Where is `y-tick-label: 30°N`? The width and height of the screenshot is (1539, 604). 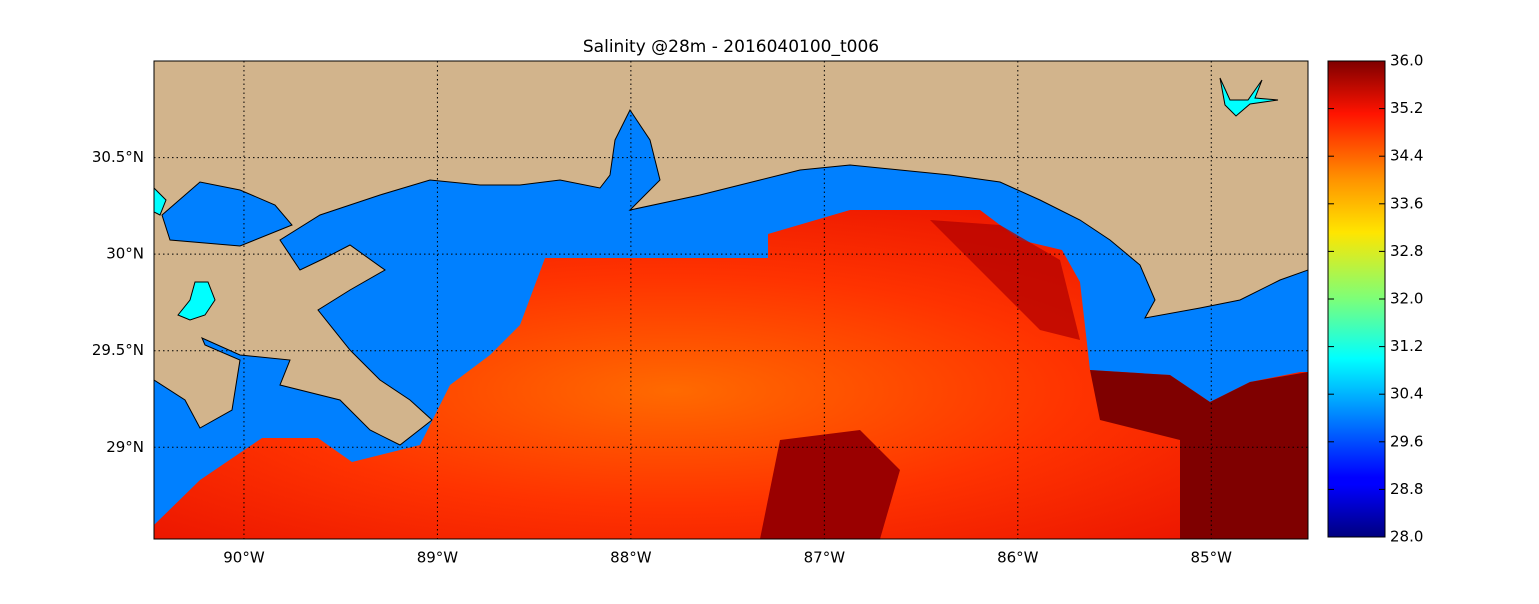
y-tick-label: 30°N is located at coordinates (125, 254).